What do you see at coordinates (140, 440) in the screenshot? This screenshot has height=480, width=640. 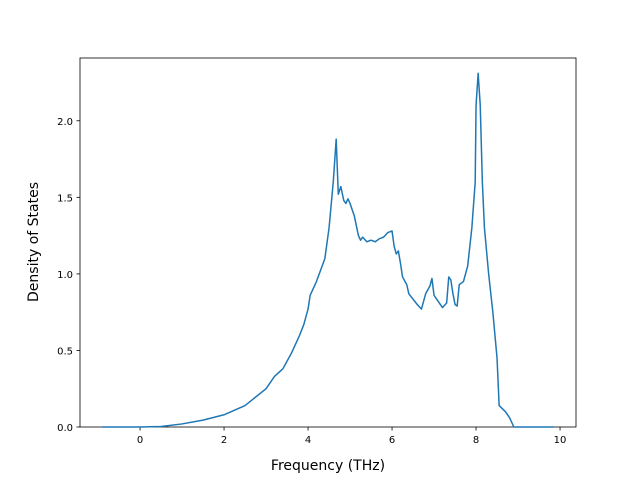 I see `x-tick-label: 0` at bounding box center [140, 440].